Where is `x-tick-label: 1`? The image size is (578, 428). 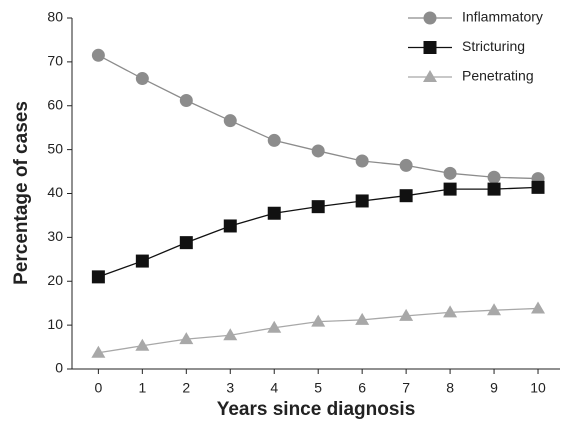 x-tick-label: 1 is located at coordinates (142, 388).